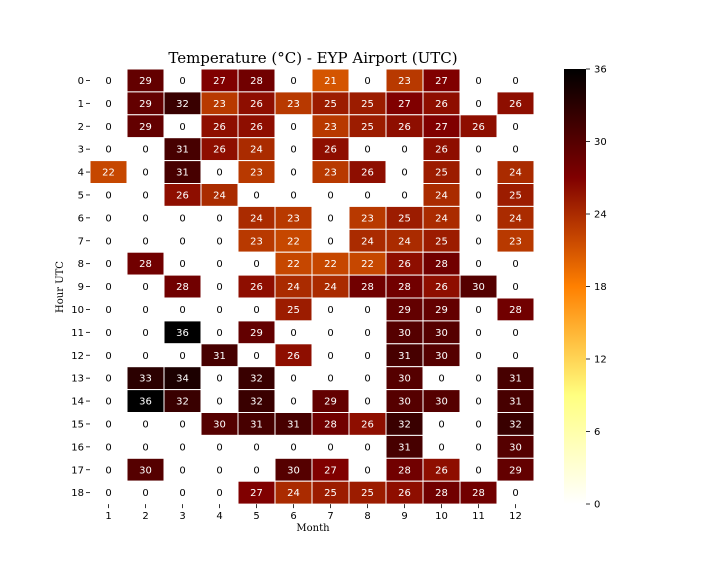  I want to click on chart-title: Temperature (°C) - EYP Airport (UTC), so click(312, 58).